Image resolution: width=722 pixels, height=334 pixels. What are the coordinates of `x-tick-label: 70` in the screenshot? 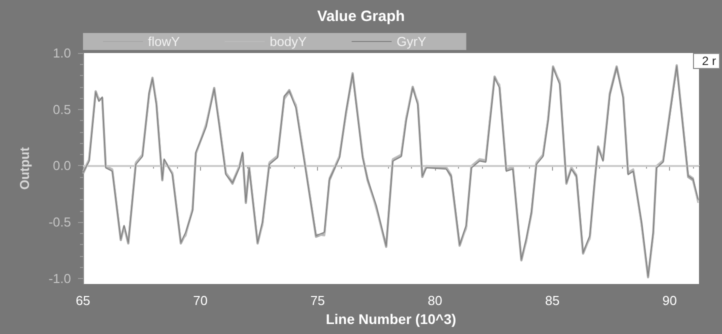 It's located at (200, 300).